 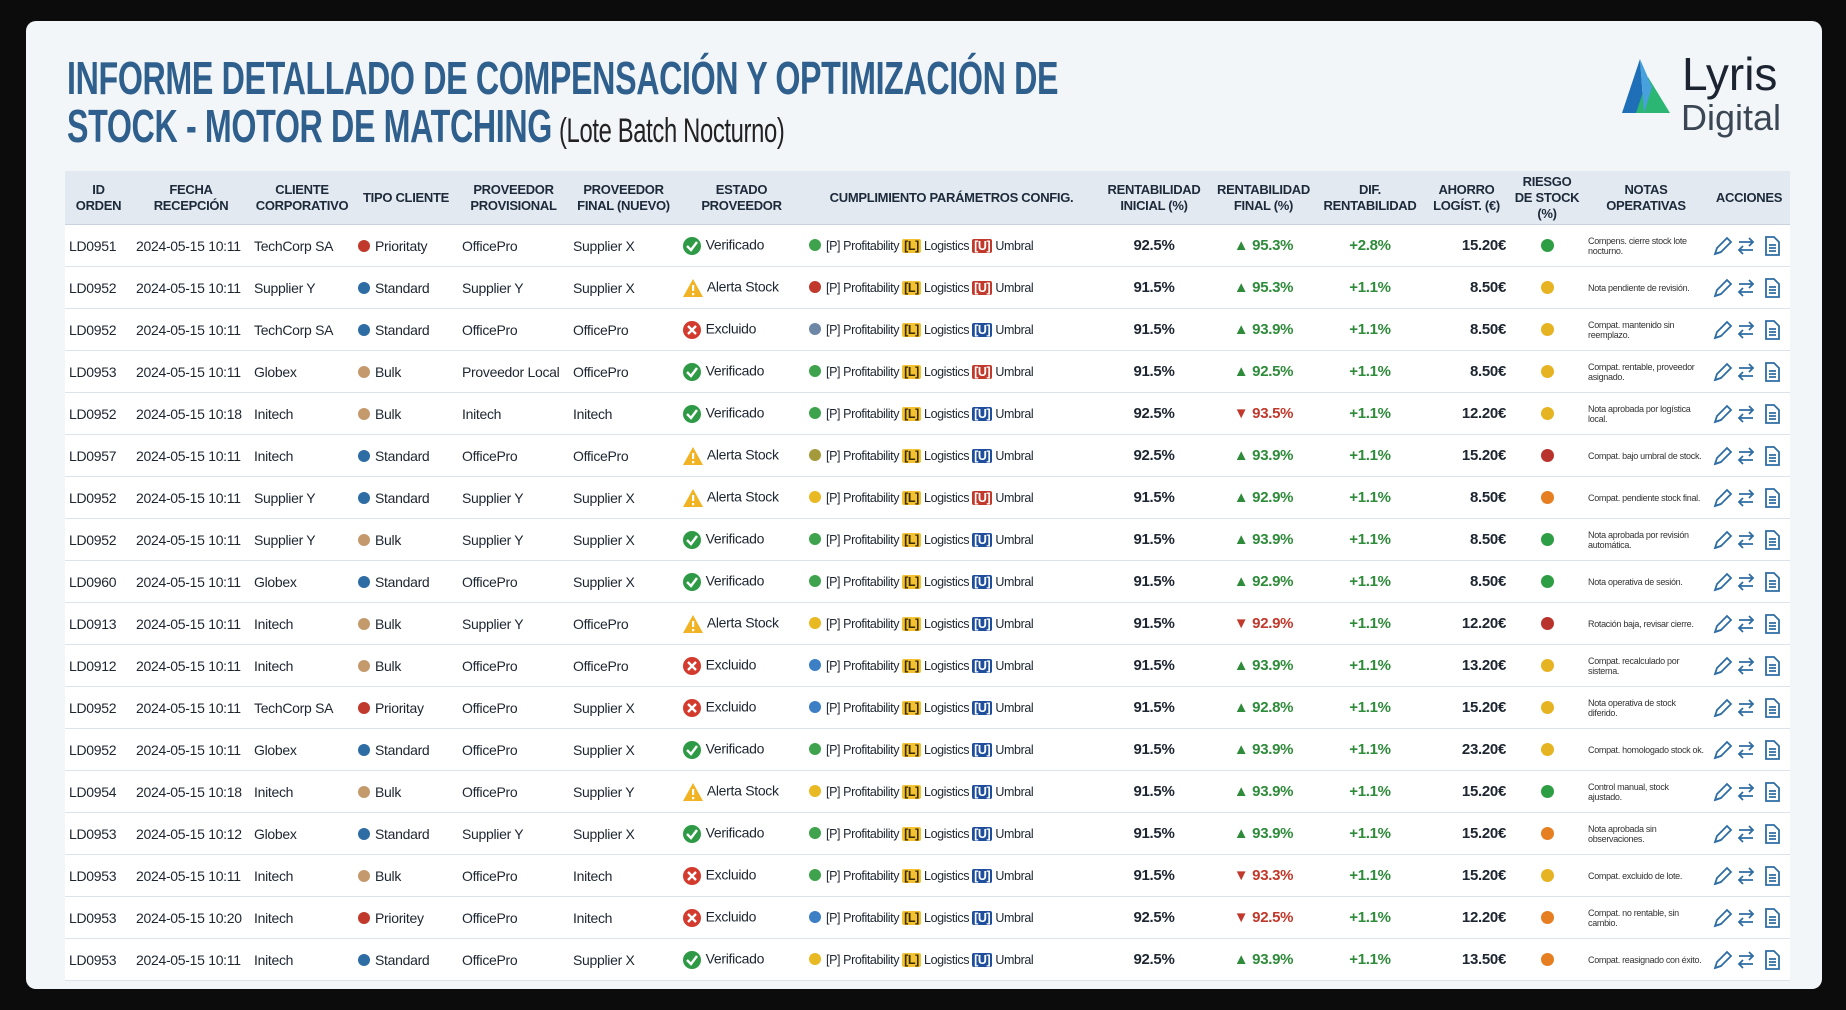 What do you see at coordinates (623, 455) in the screenshot?
I see `final-supplier: OfficePro` at bounding box center [623, 455].